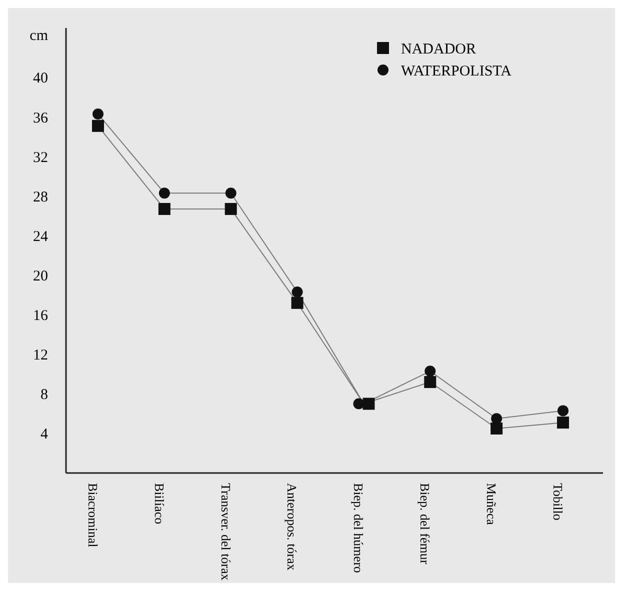 The image size is (623, 591). What do you see at coordinates (358, 528) in the screenshot?
I see `x-tick-label: Biep. del húmero` at bounding box center [358, 528].